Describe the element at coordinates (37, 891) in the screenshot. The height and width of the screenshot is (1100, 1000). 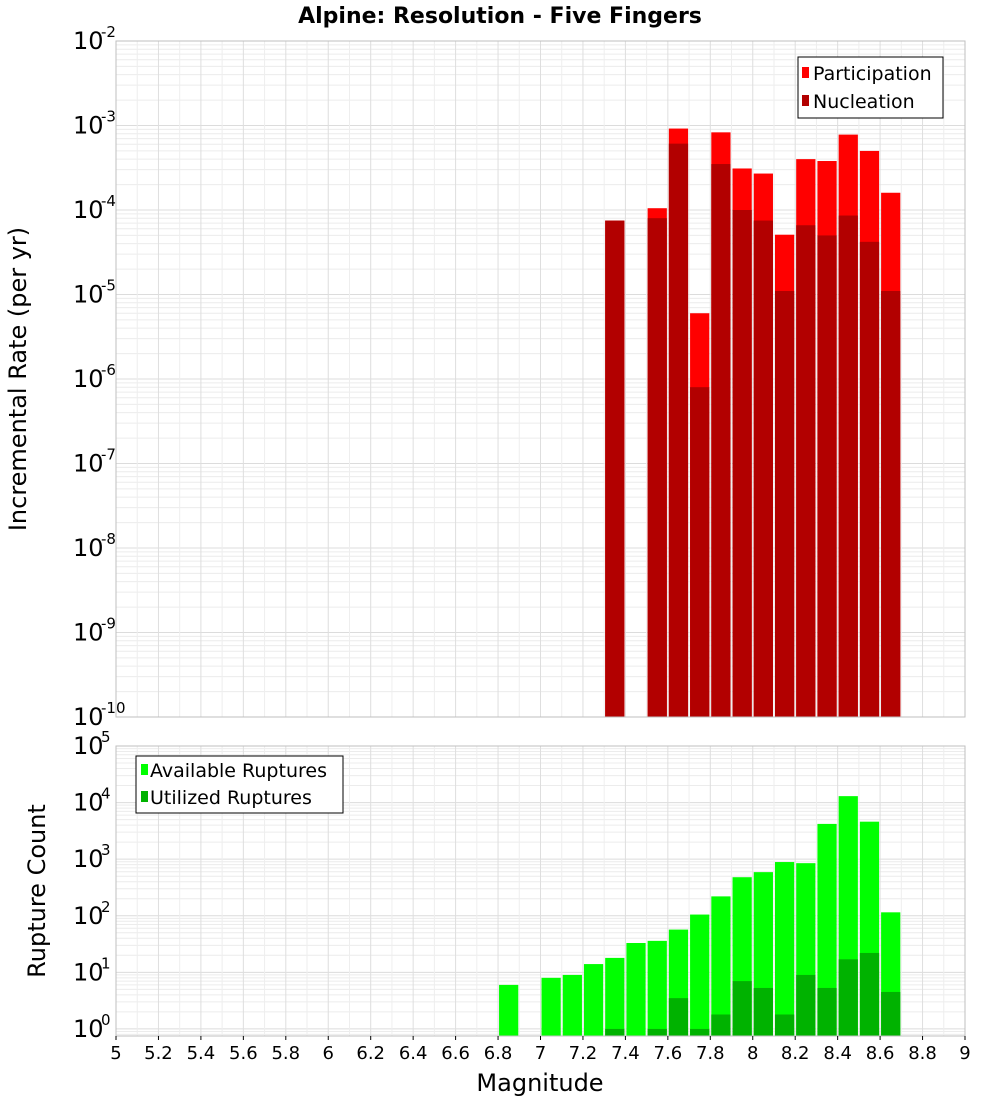
I see `count-y-axis-label: Rupture Count` at that location.